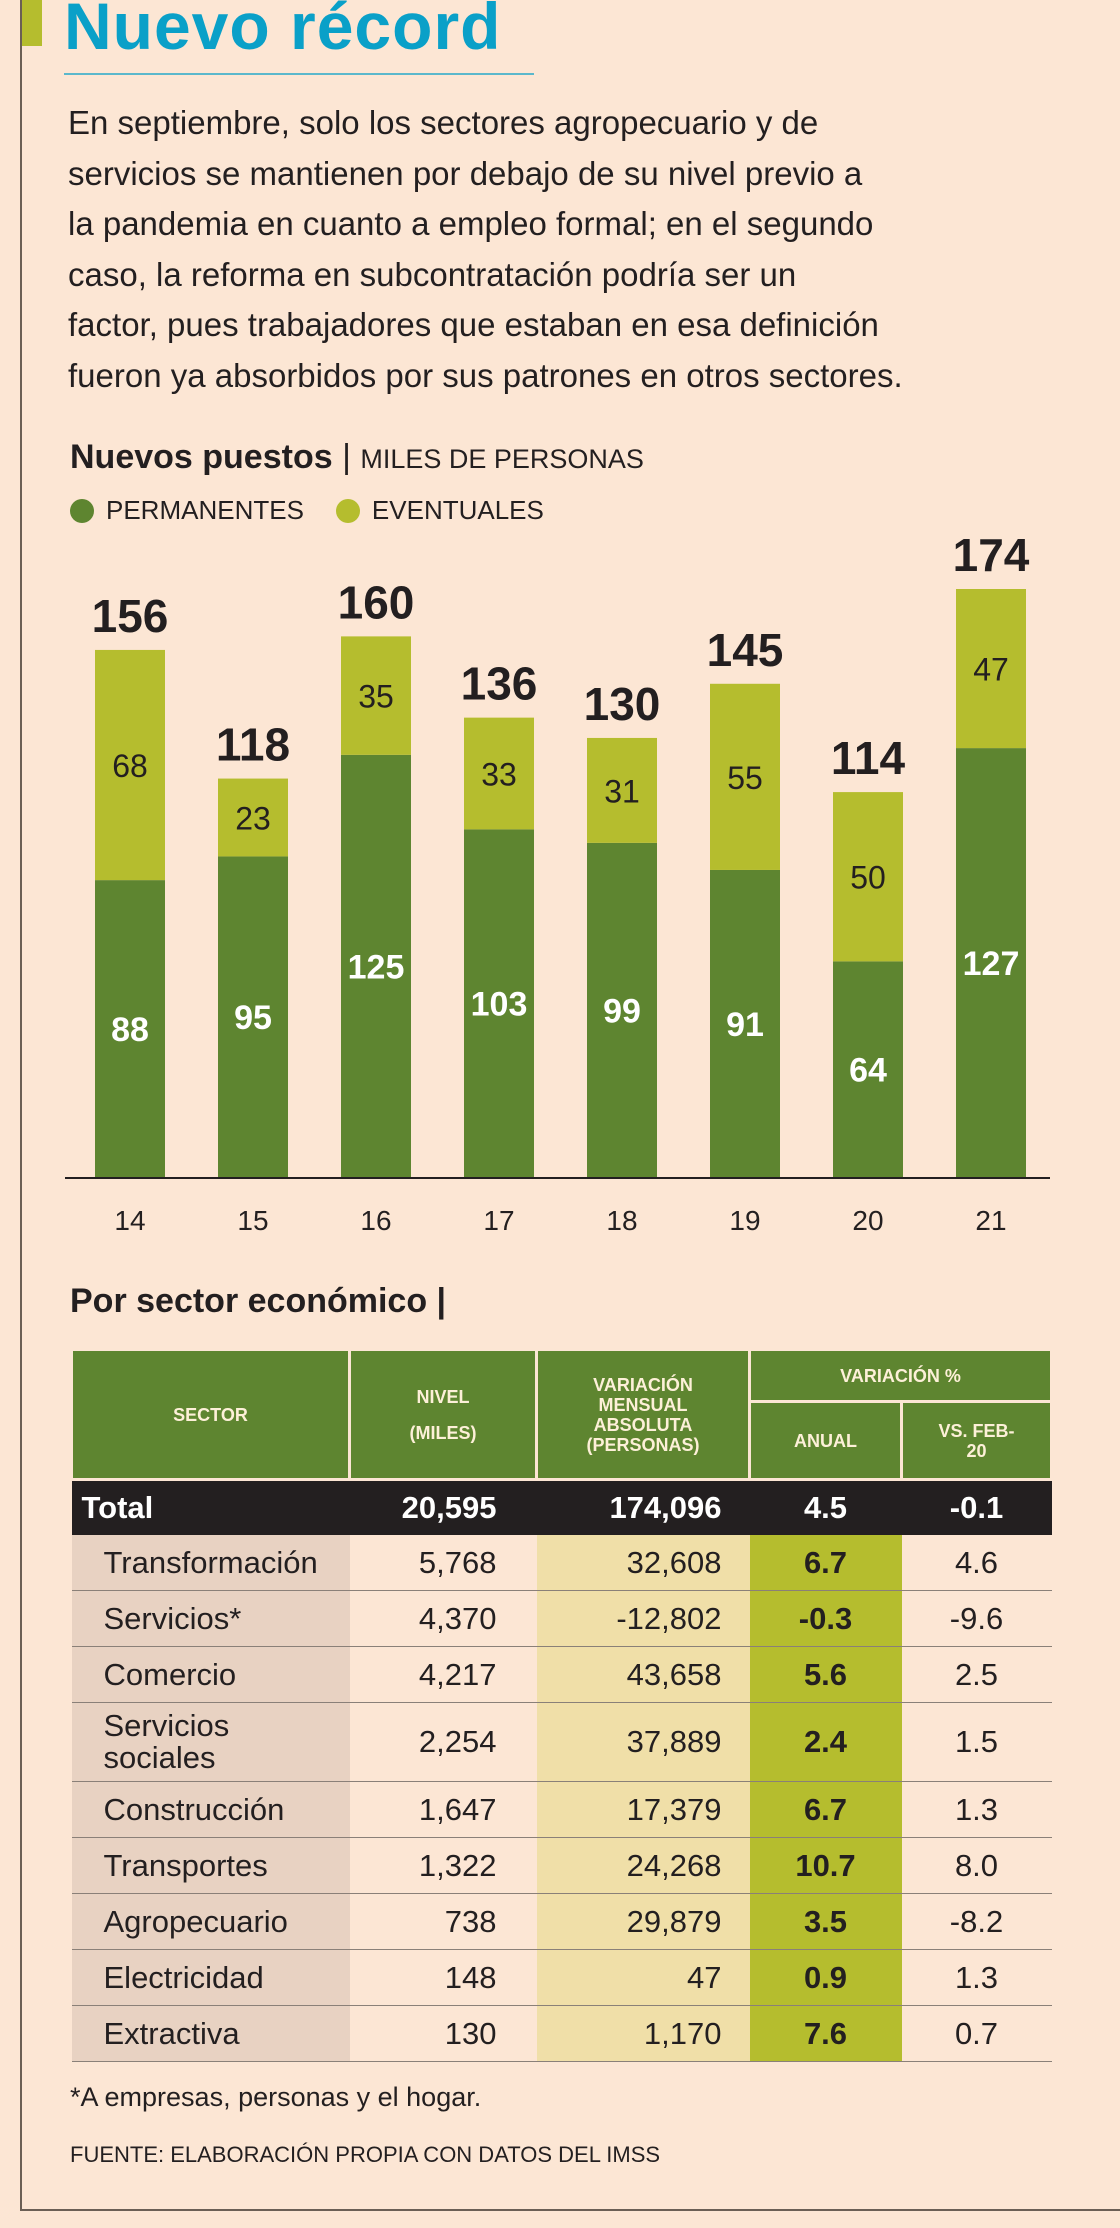 This screenshot has height=2228, width=1120. What do you see at coordinates (32, 23) in the screenshot?
I see `accent-block` at bounding box center [32, 23].